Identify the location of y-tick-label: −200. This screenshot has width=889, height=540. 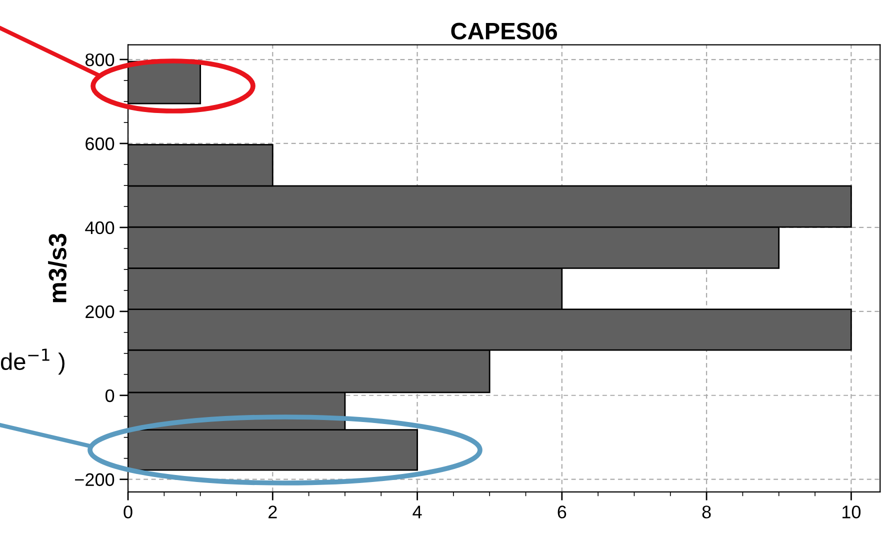
(94, 479).